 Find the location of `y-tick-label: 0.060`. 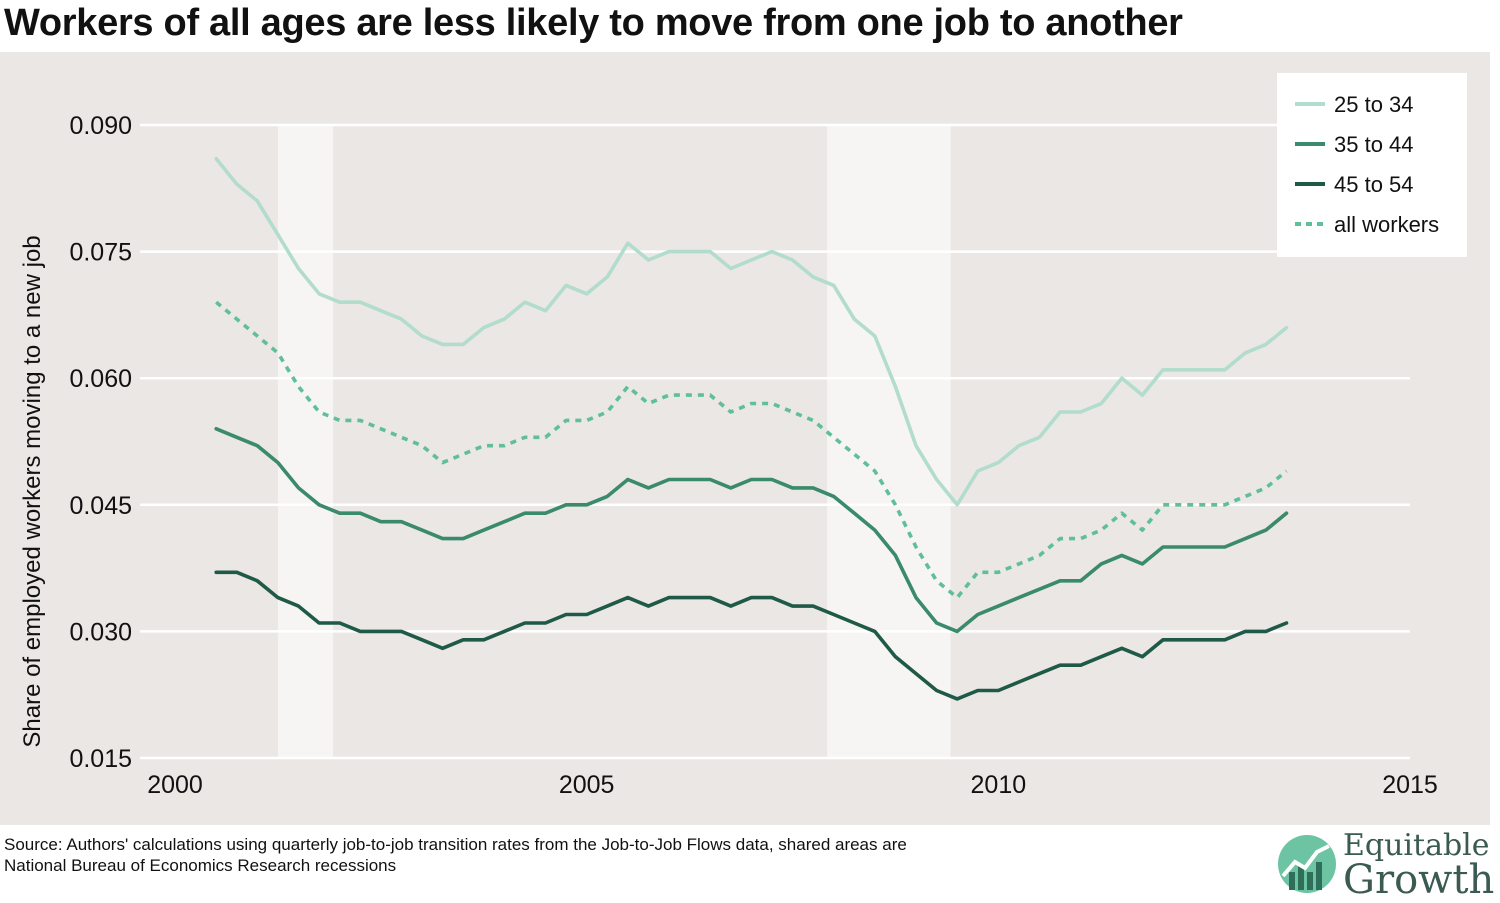

y-tick-label: 0.060 is located at coordinates (100, 379).